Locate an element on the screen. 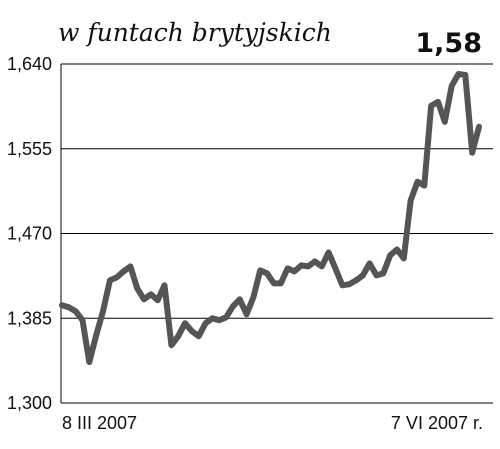 This screenshot has height=449, width=500. chart-subtitle: w funtach brytyjskich is located at coordinates (195, 32).